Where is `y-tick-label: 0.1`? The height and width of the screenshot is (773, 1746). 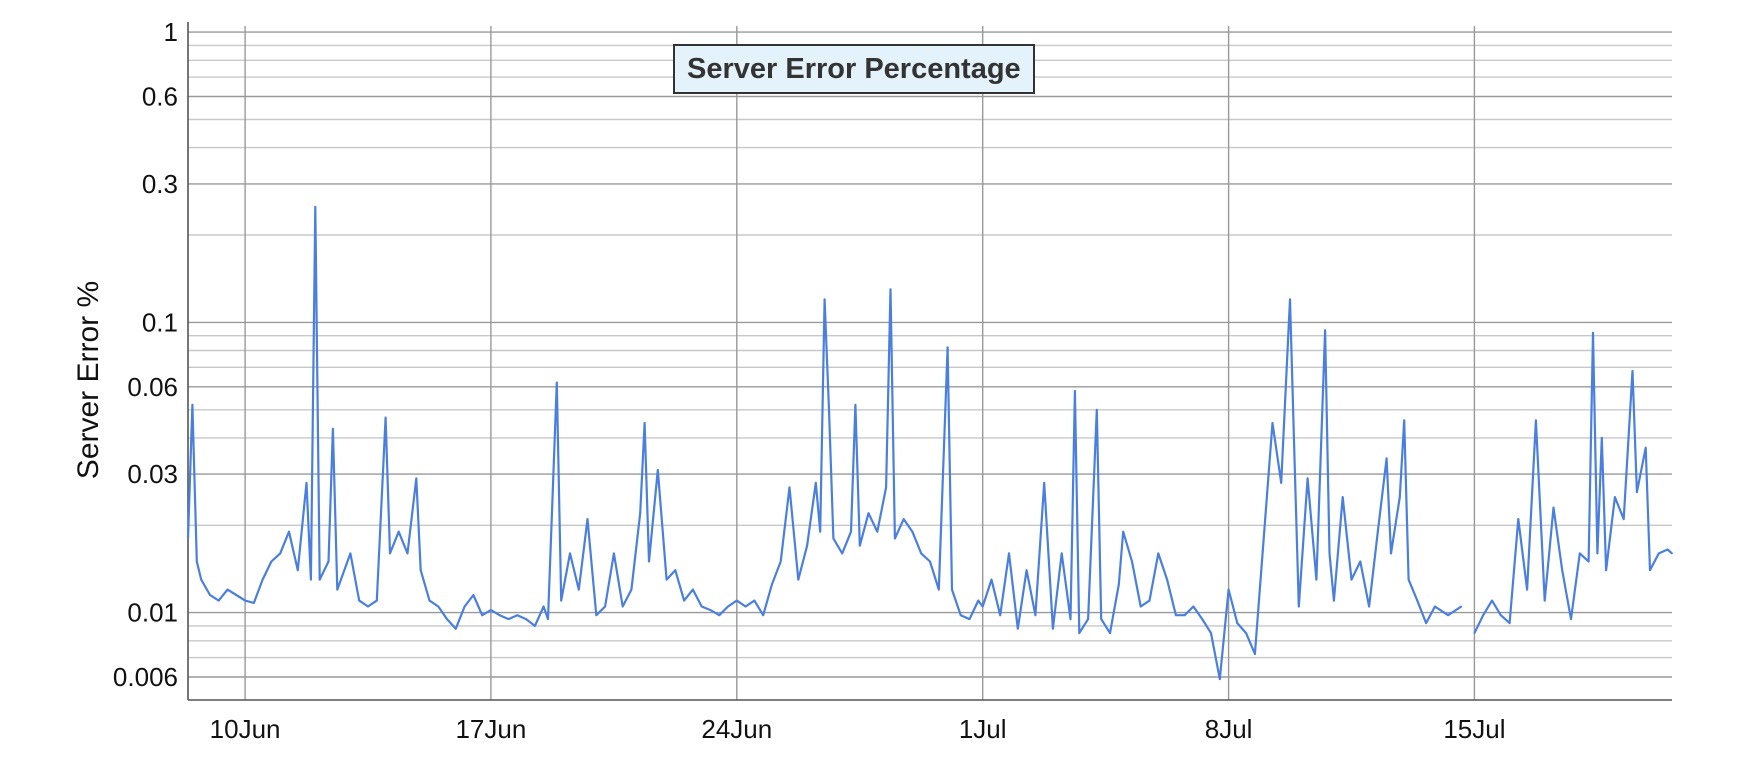 y-tick-label: 0.1 is located at coordinates (160, 322).